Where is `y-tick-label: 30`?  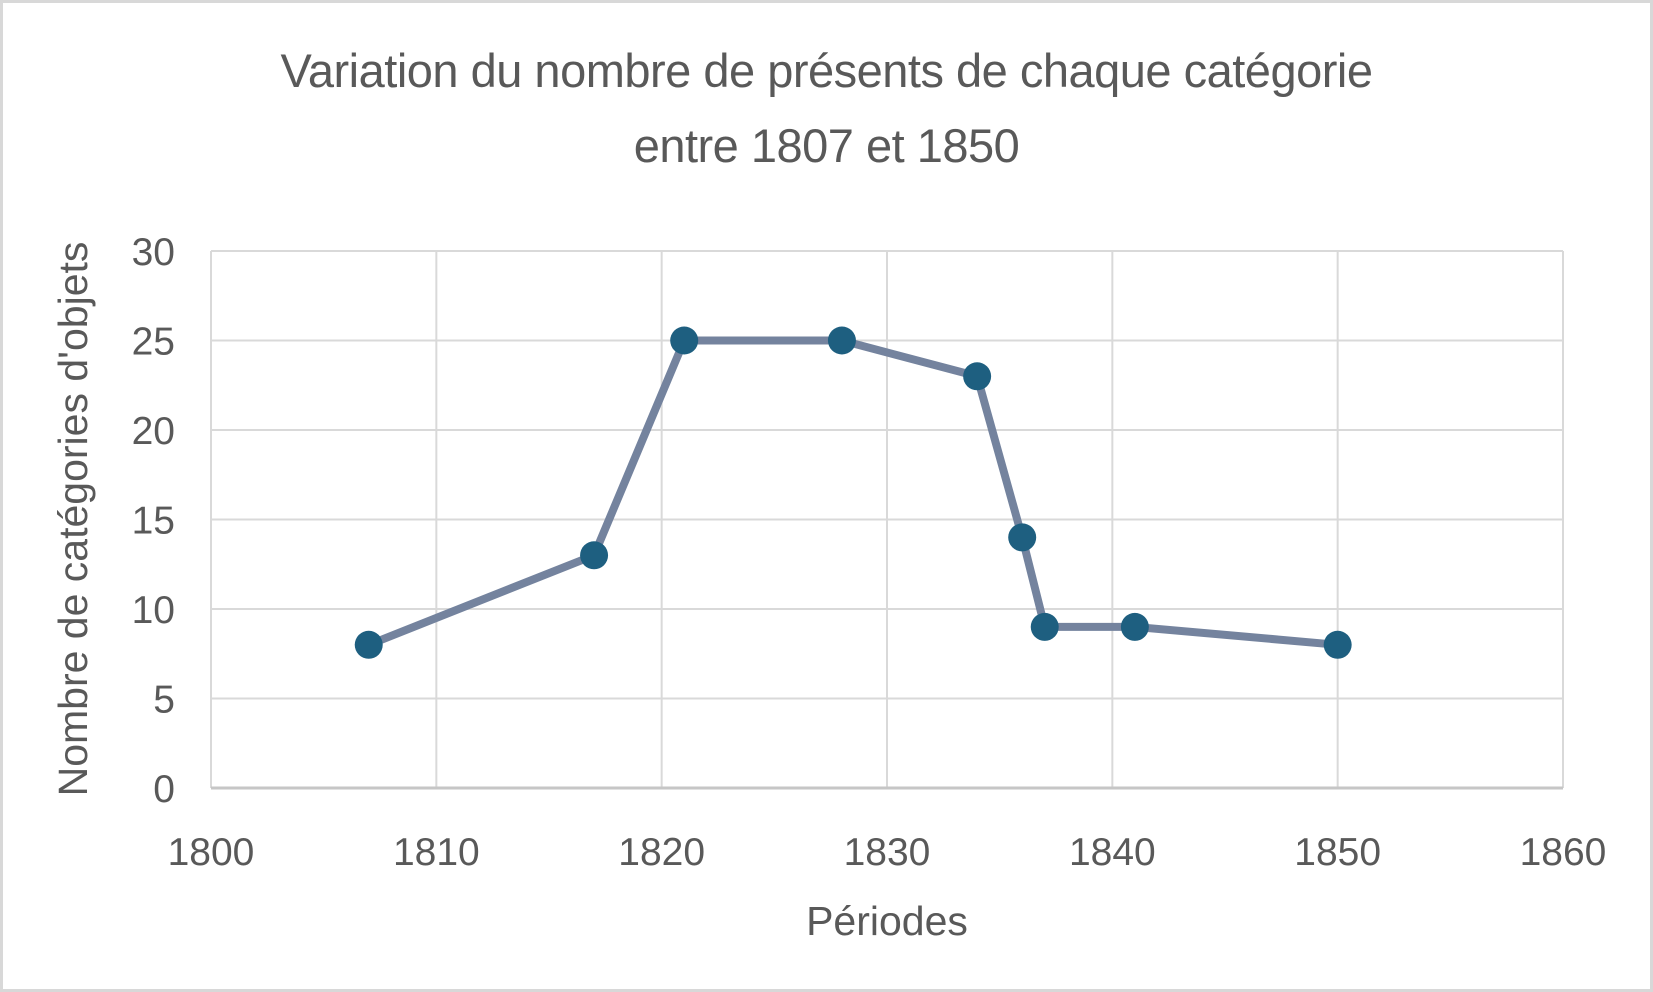
y-tick-label: 30 is located at coordinates (153, 252).